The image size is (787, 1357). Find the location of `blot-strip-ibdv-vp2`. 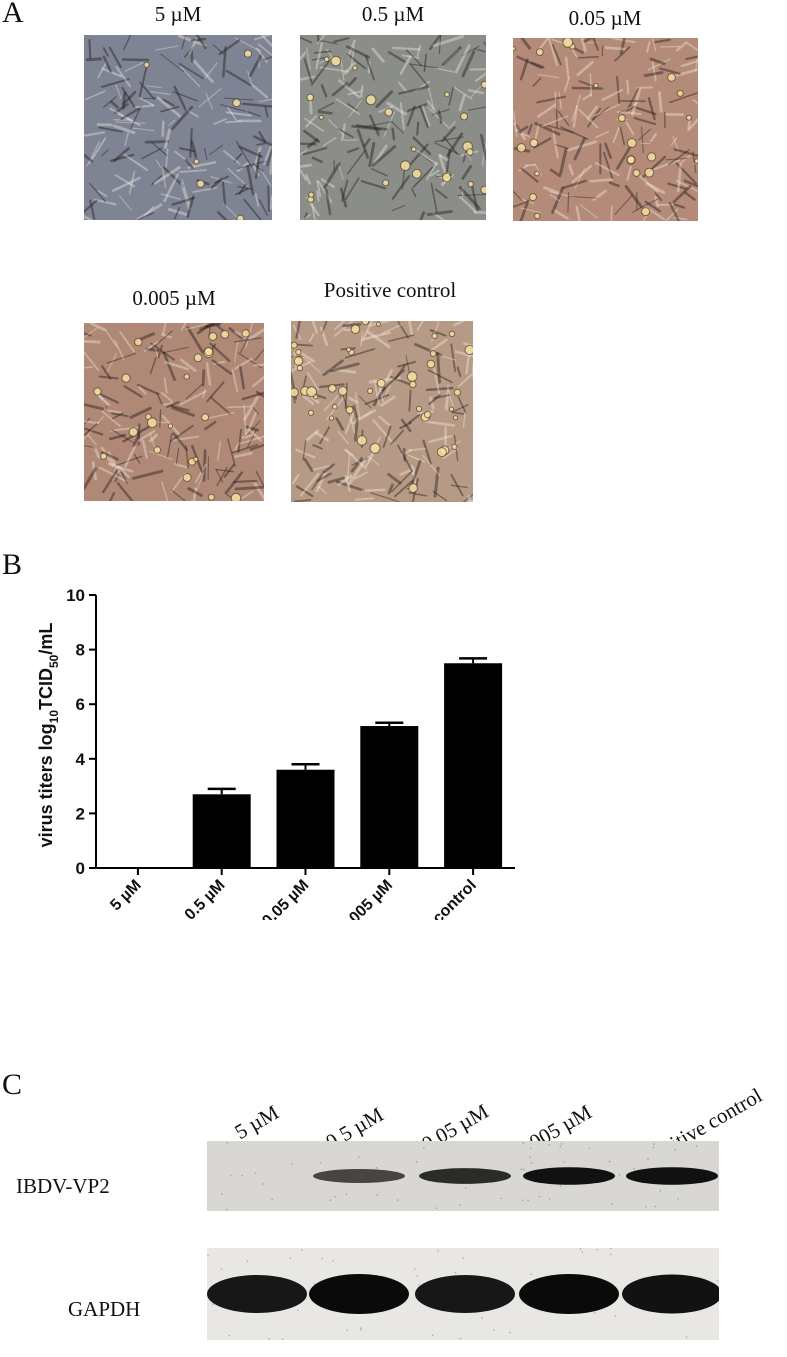

blot-strip-ibdv-vp2 is located at coordinates (463, 1176).